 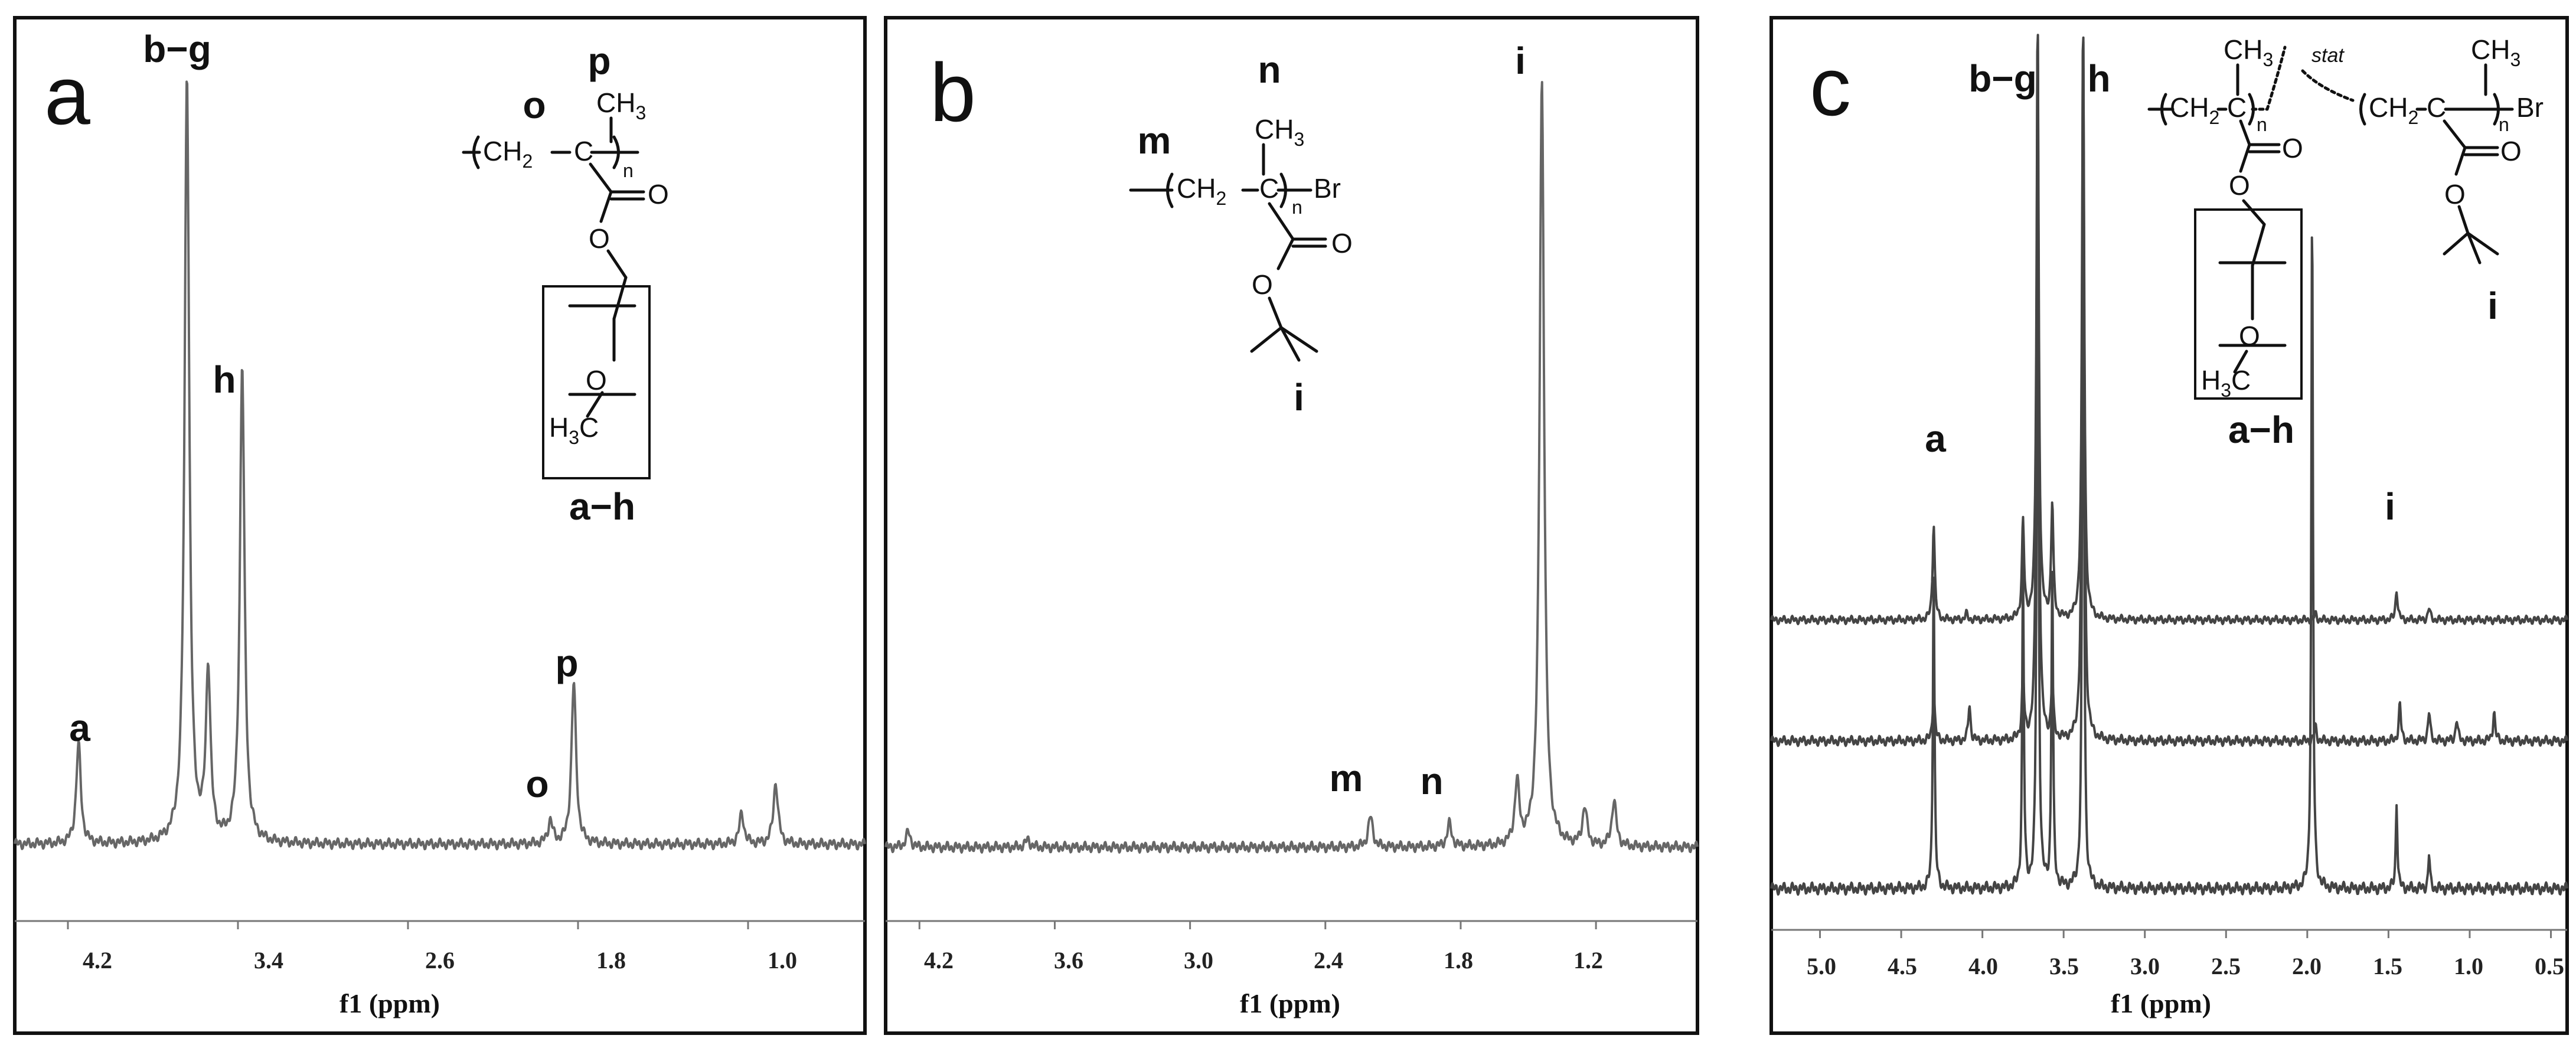 What do you see at coordinates (440, 961) in the screenshot?
I see `panel-a-x-tick: 2.6` at bounding box center [440, 961].